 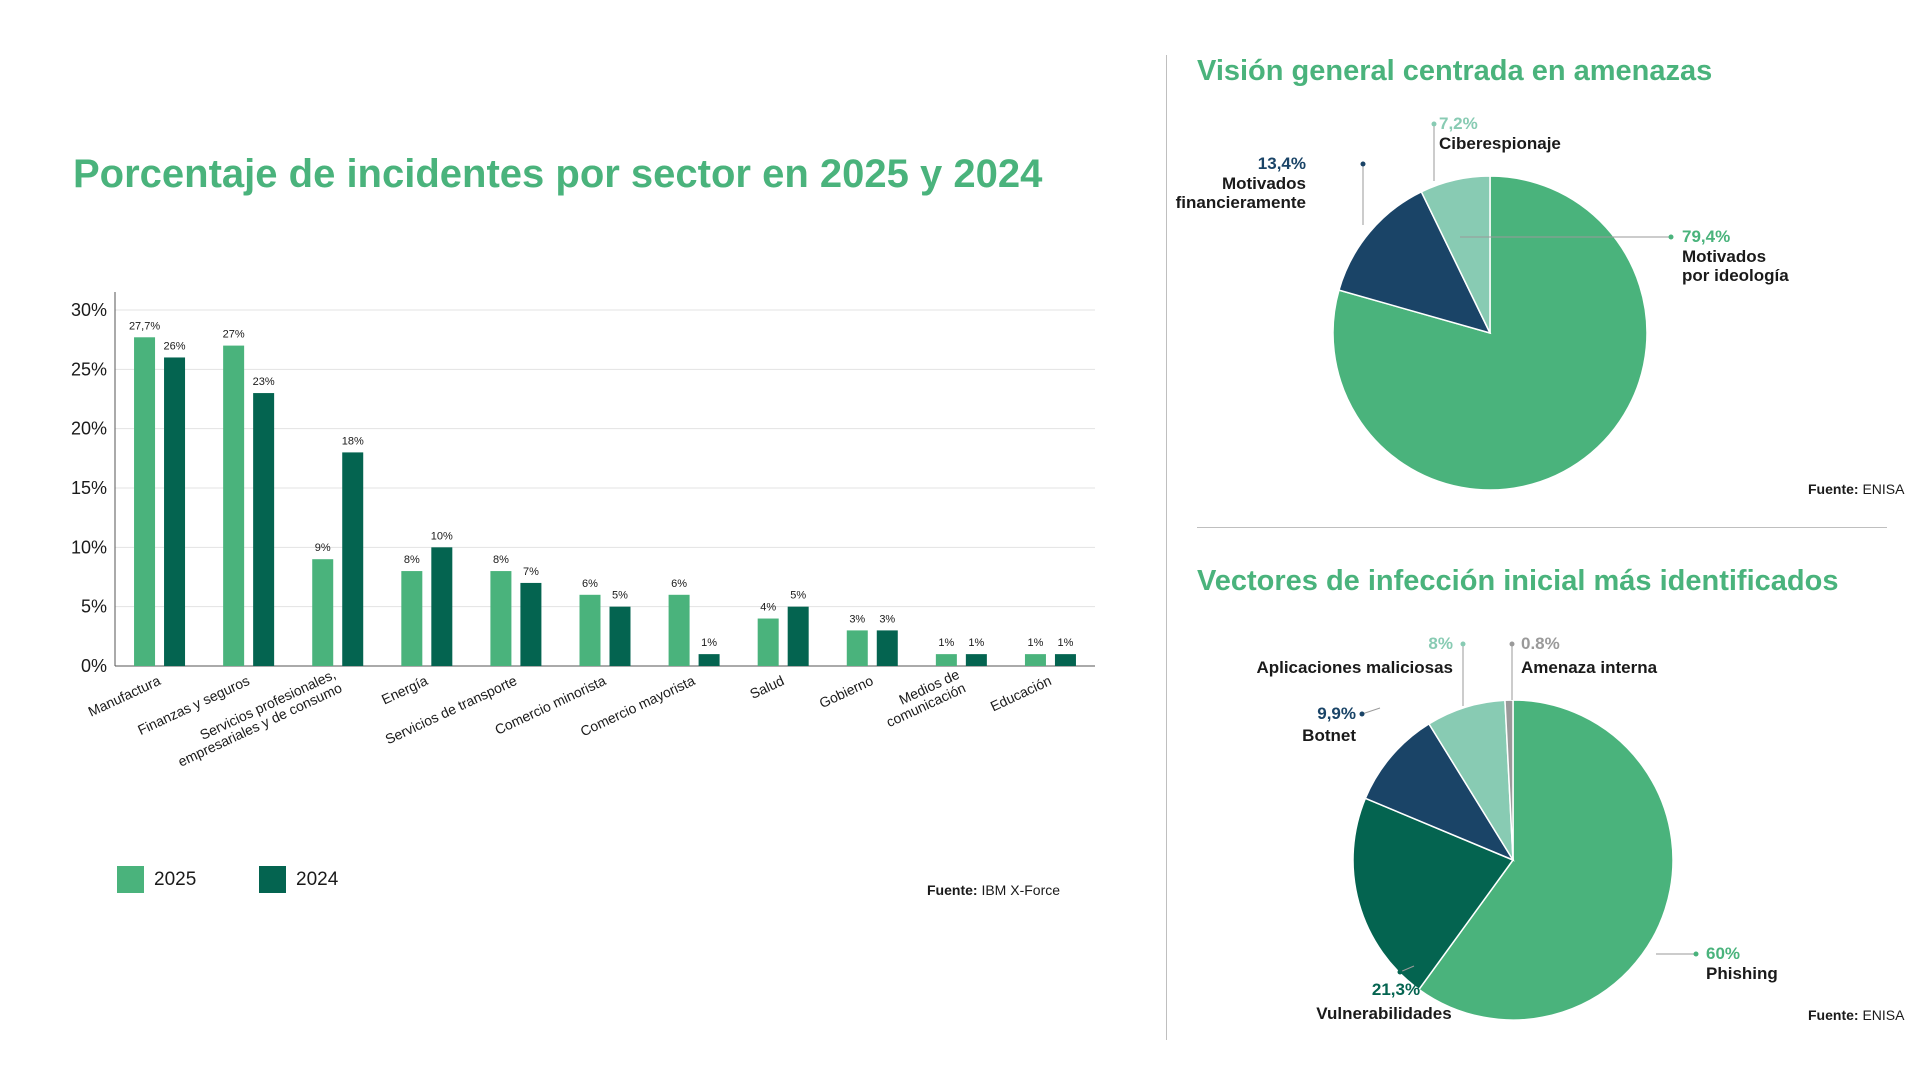 What do you see at coordinates (89, 369) in the screenshot?
I see `y-tick-label: 25%` at bounding box center [89, 369].